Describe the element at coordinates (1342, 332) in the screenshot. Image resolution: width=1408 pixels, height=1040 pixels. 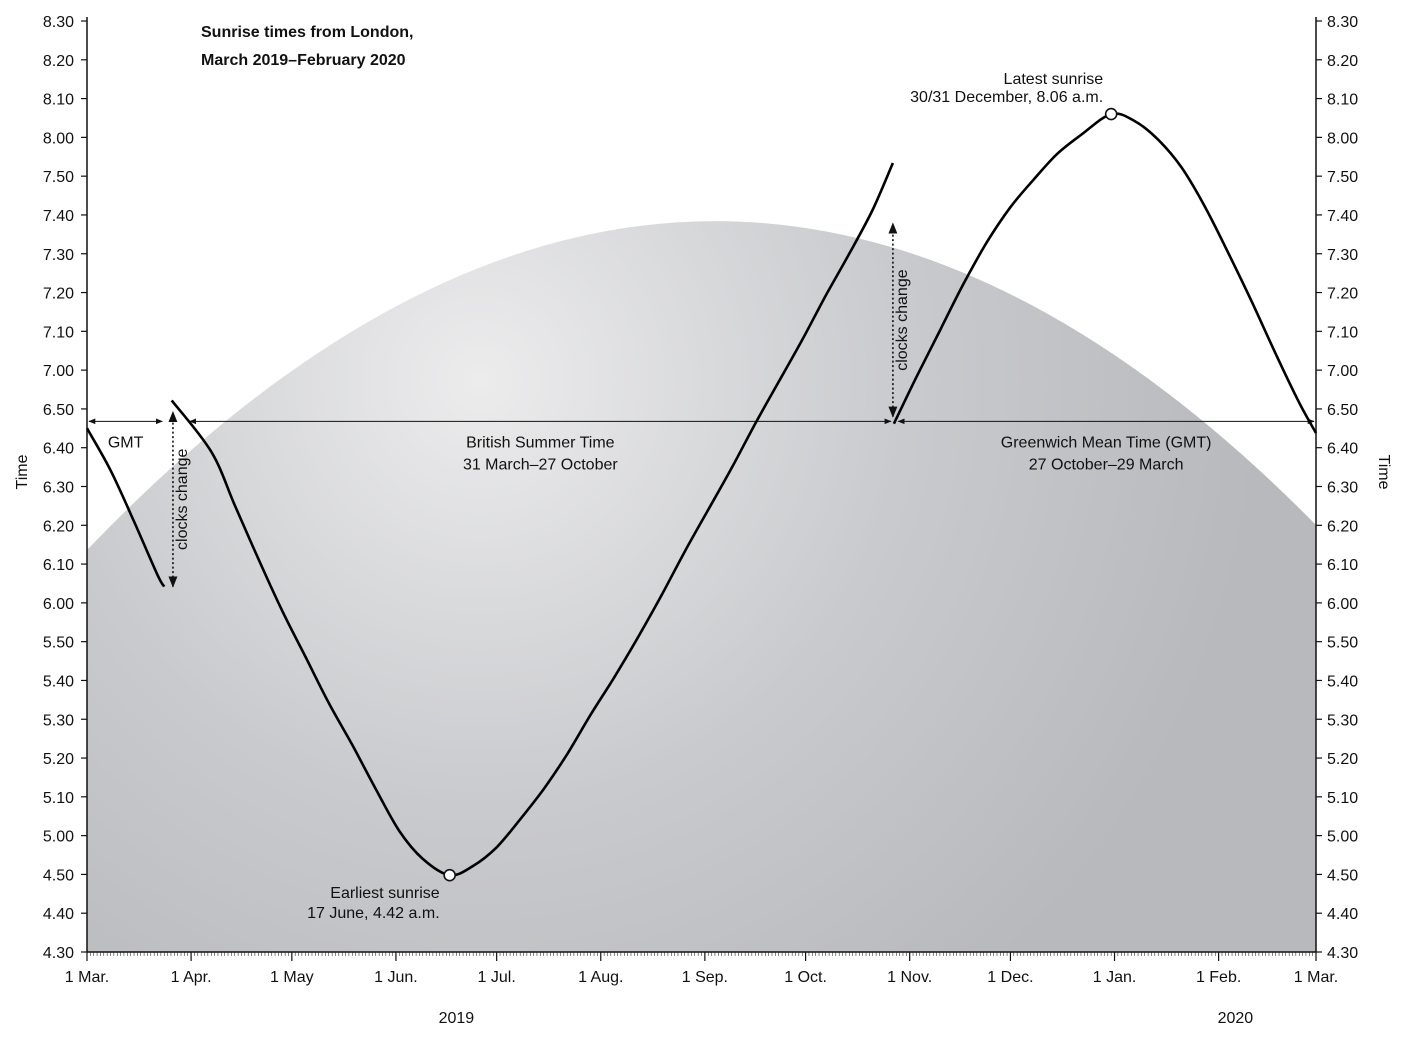
I see `y-tick-label-right: 7.10` at that location.